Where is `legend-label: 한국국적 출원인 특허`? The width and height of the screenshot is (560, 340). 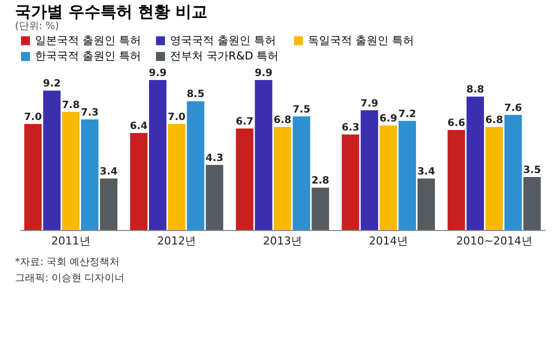 legend-label: 한국국적 출원인 특허 is located at coordinates (88, 56).